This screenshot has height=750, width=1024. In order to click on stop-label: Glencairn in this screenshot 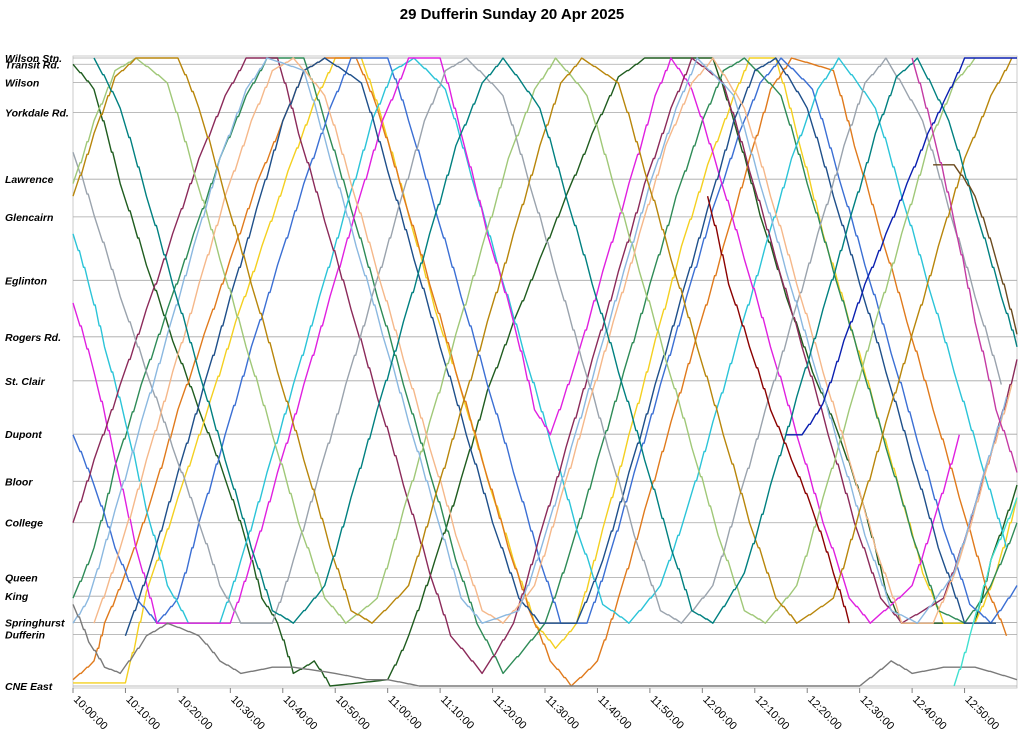, I will do `click(29, 218)`.